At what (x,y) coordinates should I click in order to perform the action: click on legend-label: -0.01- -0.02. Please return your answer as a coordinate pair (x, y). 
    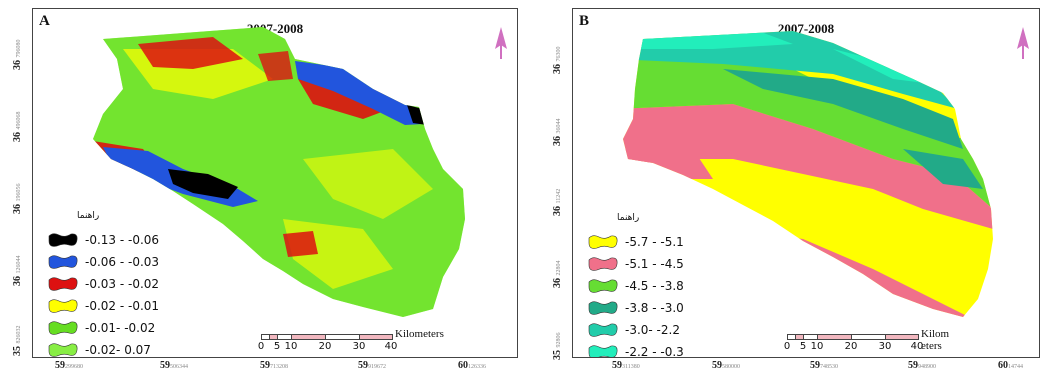
    Looking at the image, I should click on (120, 328).